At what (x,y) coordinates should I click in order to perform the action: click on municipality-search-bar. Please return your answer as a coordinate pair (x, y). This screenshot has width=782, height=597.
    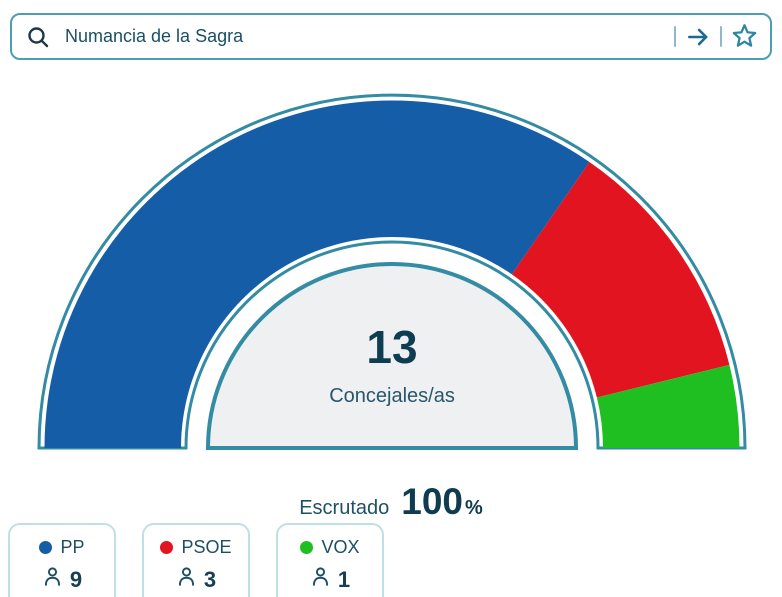
    Looking at the image, I should click on (391, 36).